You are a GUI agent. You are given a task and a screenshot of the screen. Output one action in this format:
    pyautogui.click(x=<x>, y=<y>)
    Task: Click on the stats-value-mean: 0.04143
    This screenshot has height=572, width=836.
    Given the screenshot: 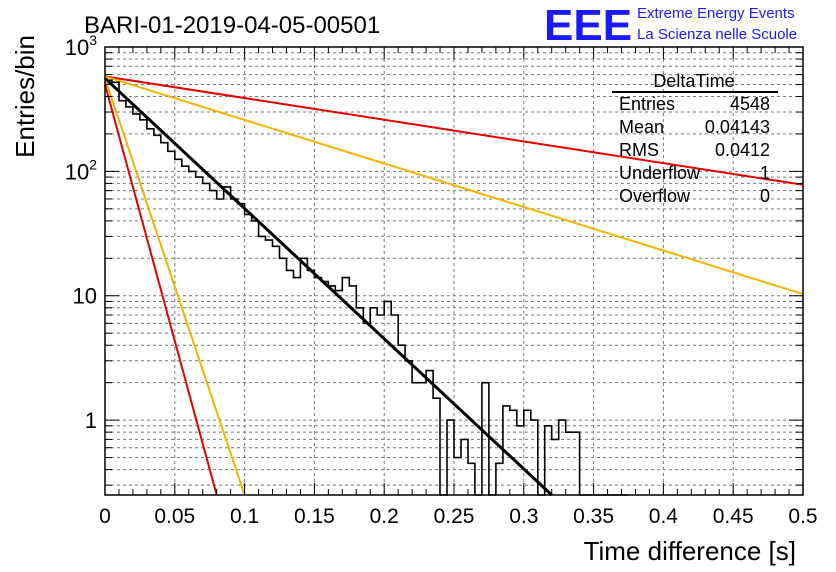 What is the action you would take?
    pyautogui.click(x=737, y=127)
    